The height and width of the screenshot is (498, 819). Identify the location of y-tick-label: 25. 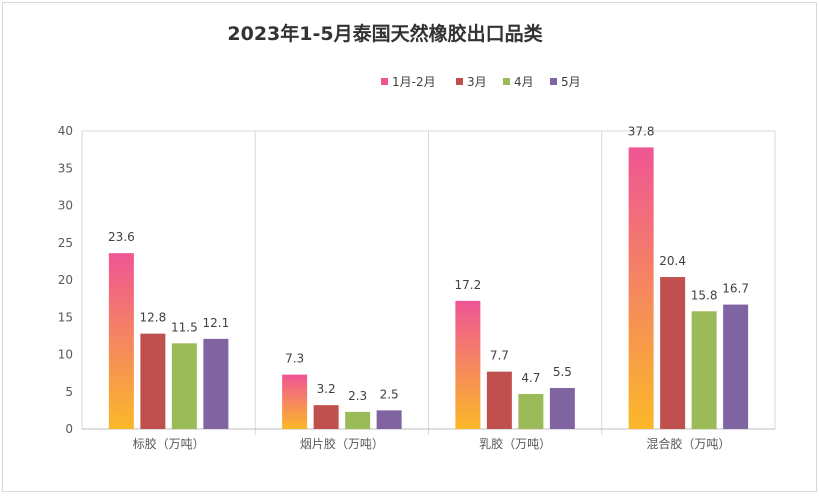
(65, 243).